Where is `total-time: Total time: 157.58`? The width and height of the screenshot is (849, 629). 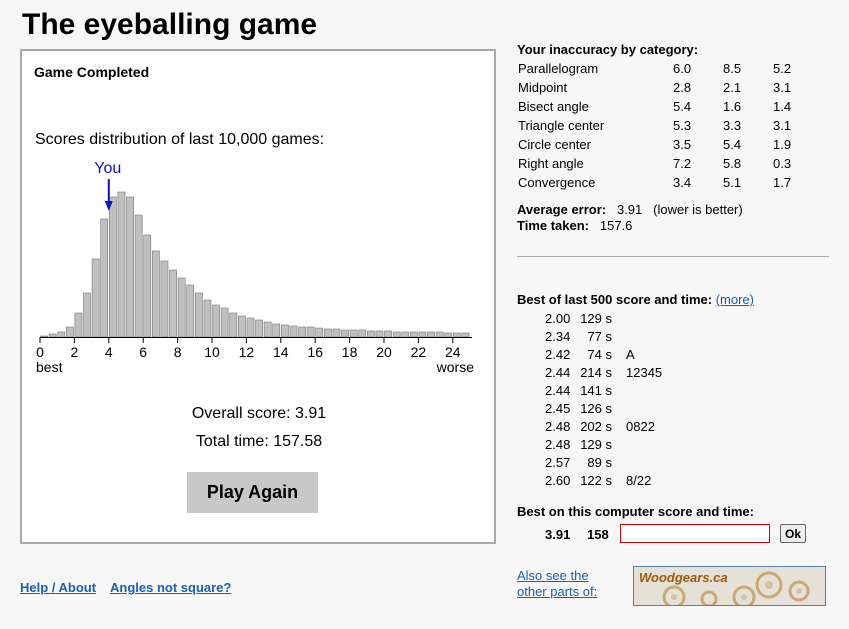
total-time: Total time: 157.58 is located at coordinates (259, 441).